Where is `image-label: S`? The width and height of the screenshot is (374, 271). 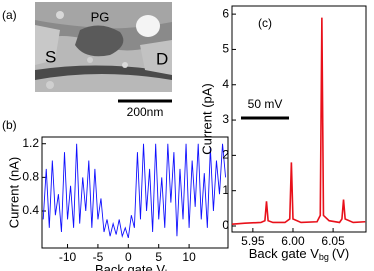
image-label: S is located at coordinates (50, 56).